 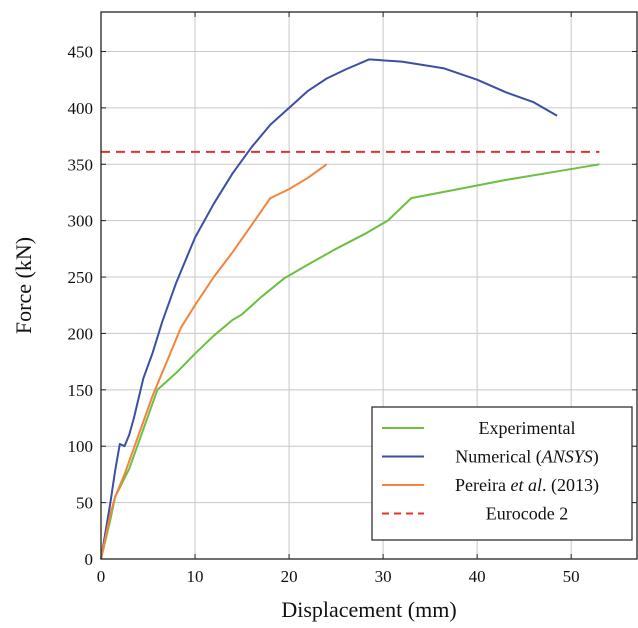 What do you see at coordinates (81, 333) in the screenshot?
I see `y-tick-label: 200` at bounding box center [81, 333].